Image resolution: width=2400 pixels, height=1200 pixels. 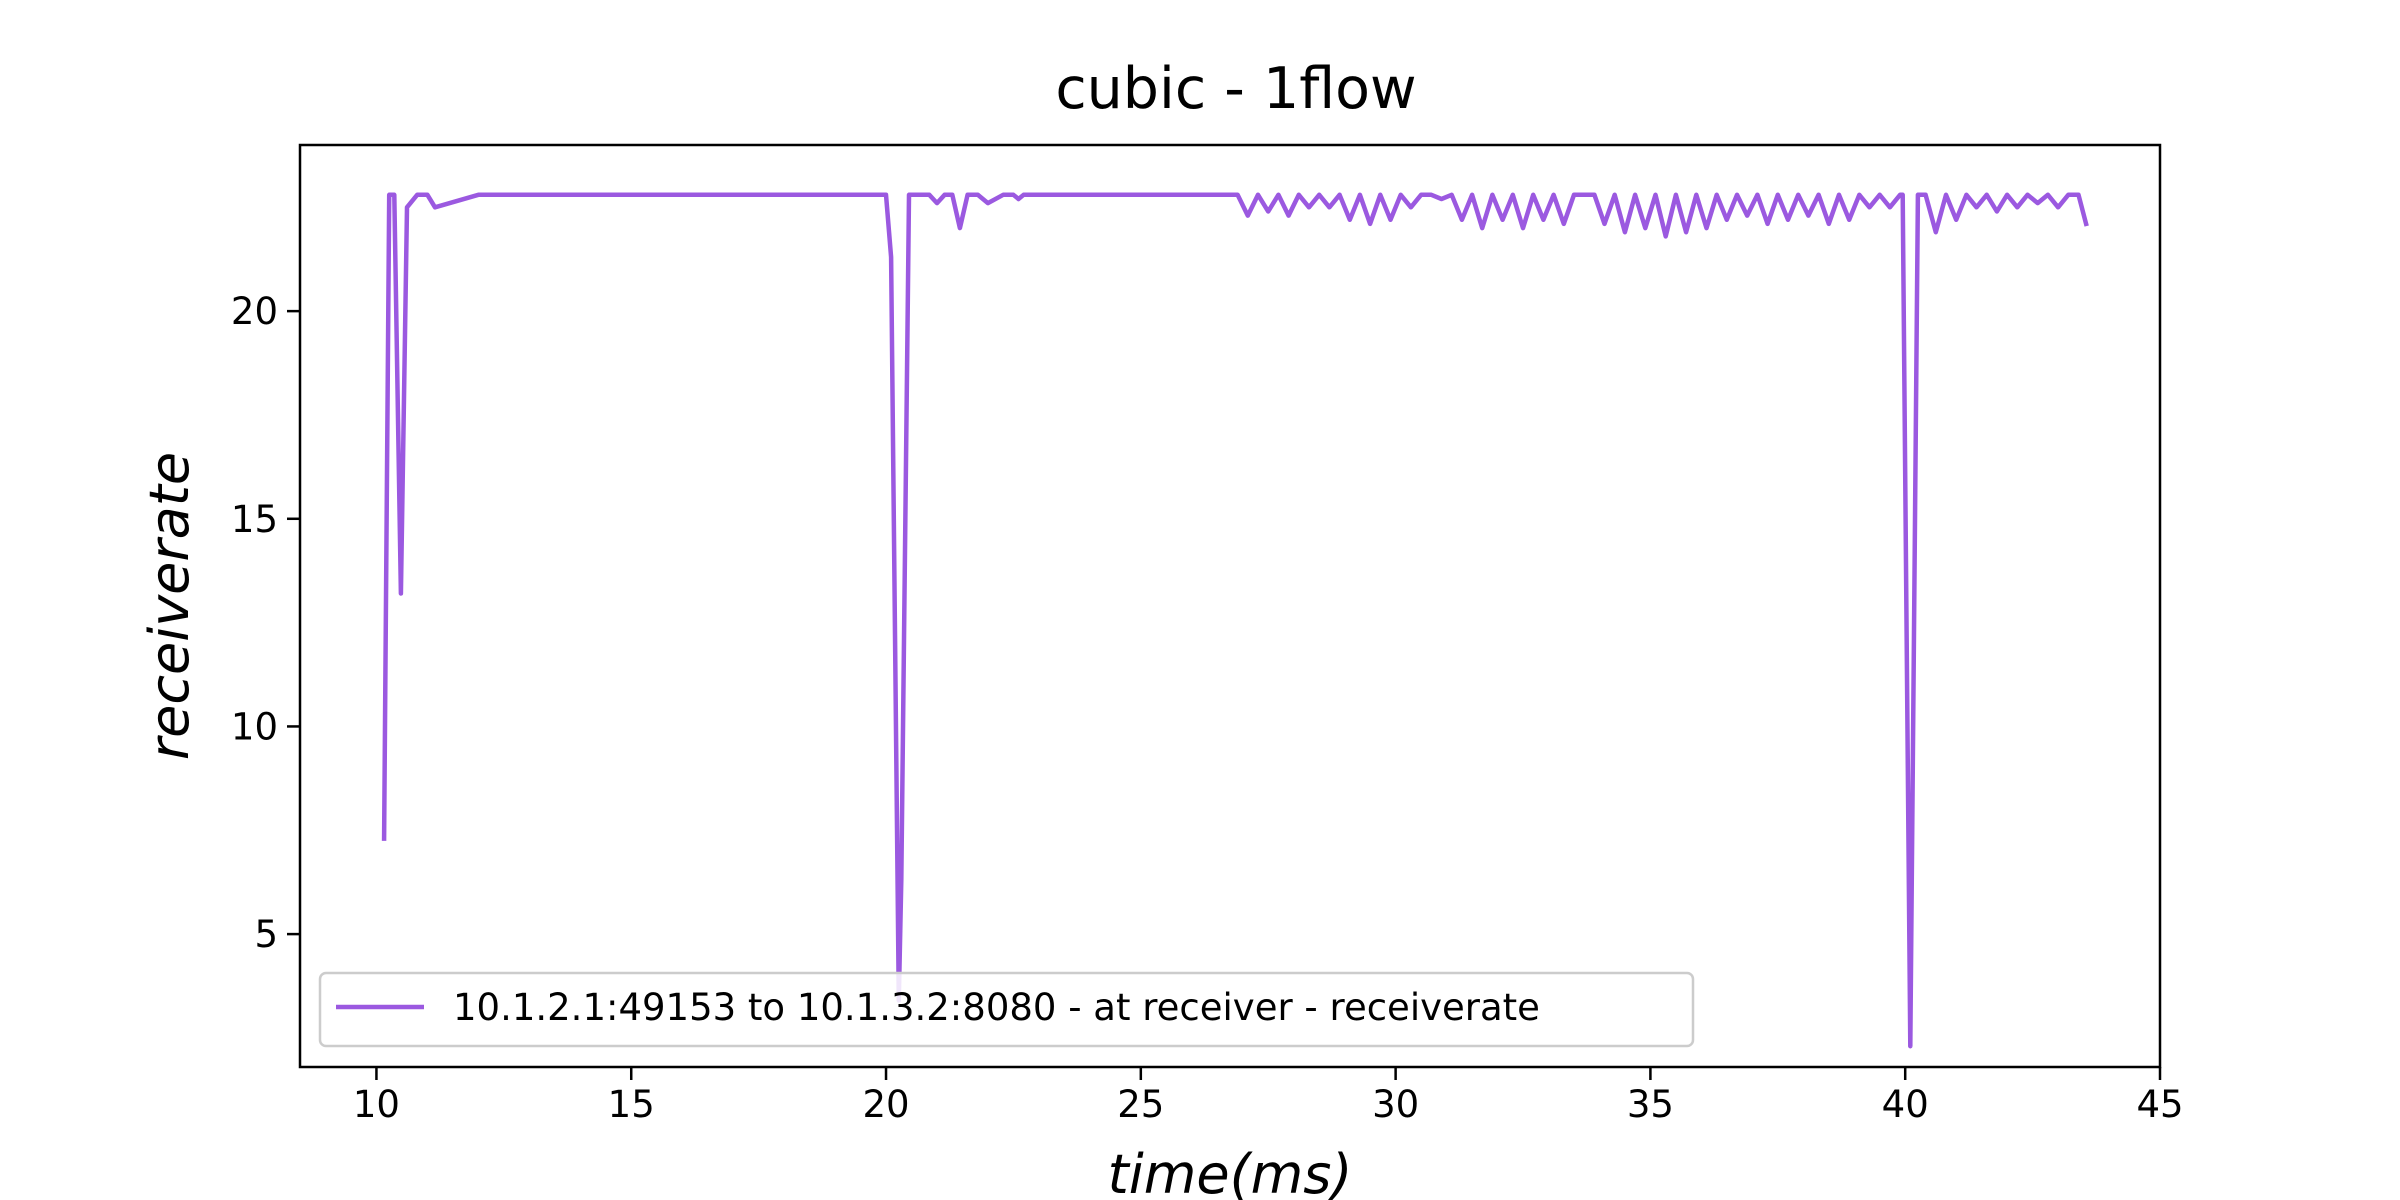 What do you see at coordinates (376, 1104) in the screenshot?
I see `x-tick-label: 10` at bounding box center [376, 1104].